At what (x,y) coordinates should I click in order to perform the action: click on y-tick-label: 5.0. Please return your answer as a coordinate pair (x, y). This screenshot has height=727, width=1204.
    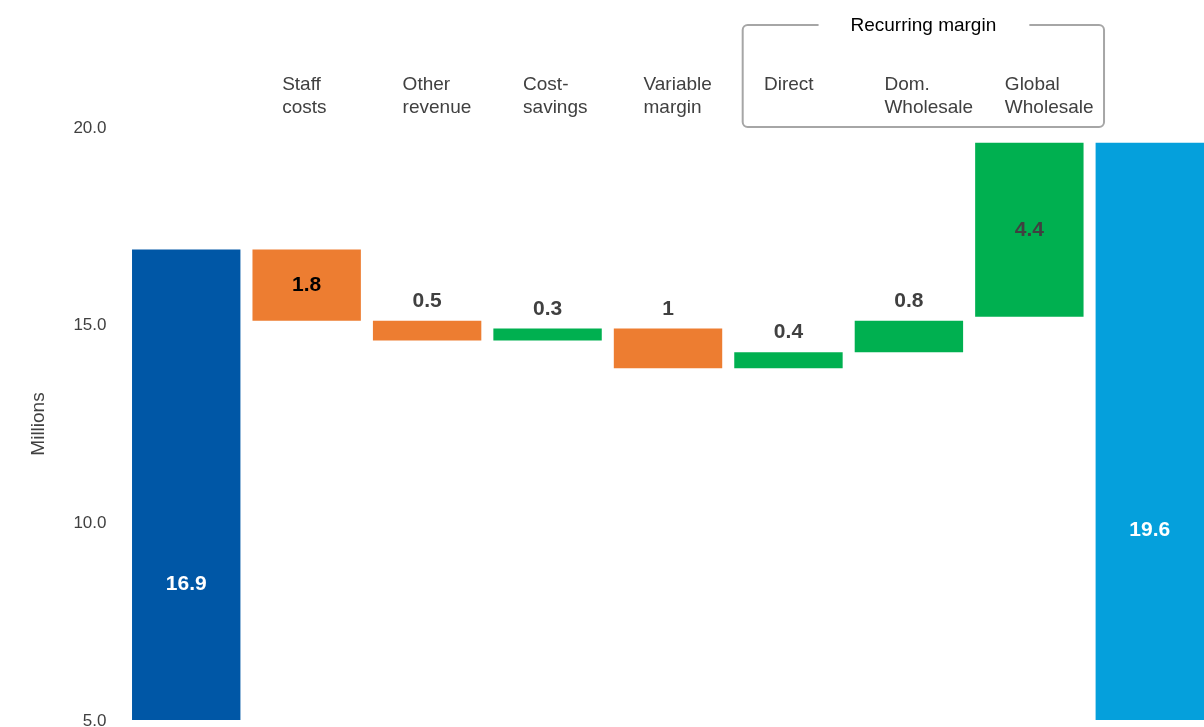
    Looking at the image, I should click on (94, 718).